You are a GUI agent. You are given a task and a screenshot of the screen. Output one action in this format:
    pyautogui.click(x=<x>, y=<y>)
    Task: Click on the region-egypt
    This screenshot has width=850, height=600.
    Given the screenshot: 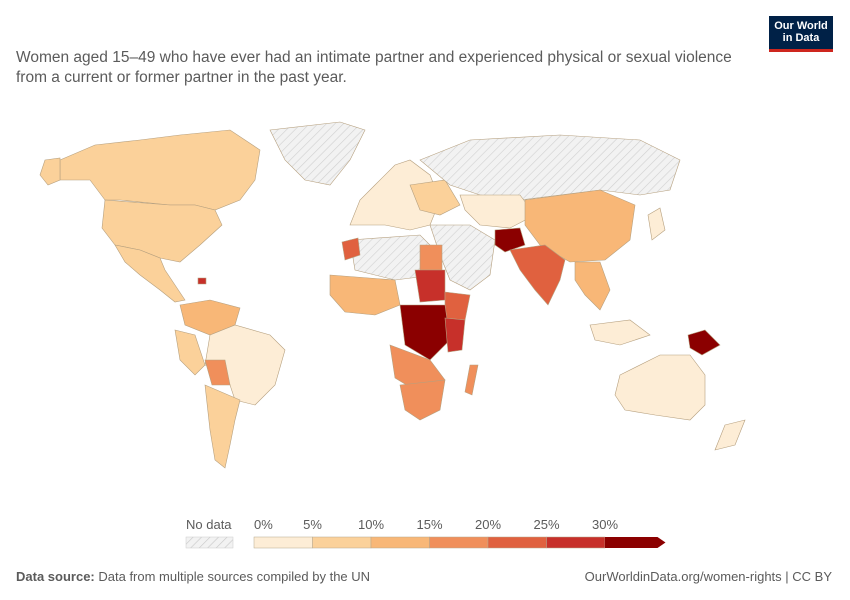 What is the action you would take?
    pyautogui.click(x=431, y=257)
    